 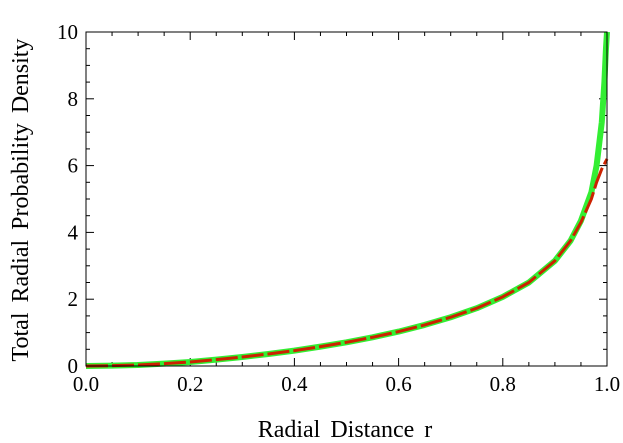 What do you see at coordinates (73, 299) in the screenshot?
I see `y-tick-label: 2` at bounding box center [73, 299].